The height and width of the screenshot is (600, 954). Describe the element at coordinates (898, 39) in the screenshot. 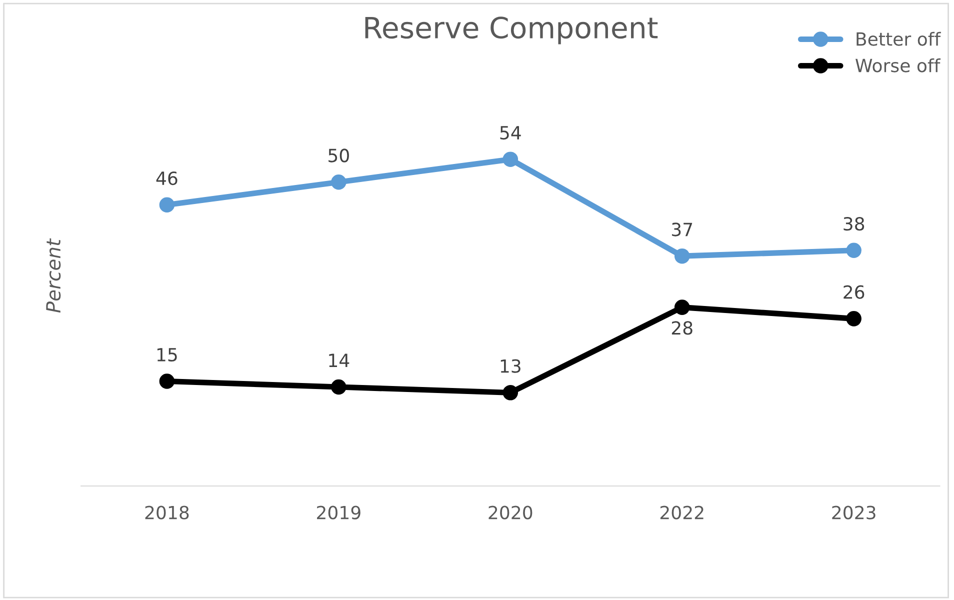

I see `legend-label: Better off` at that location.